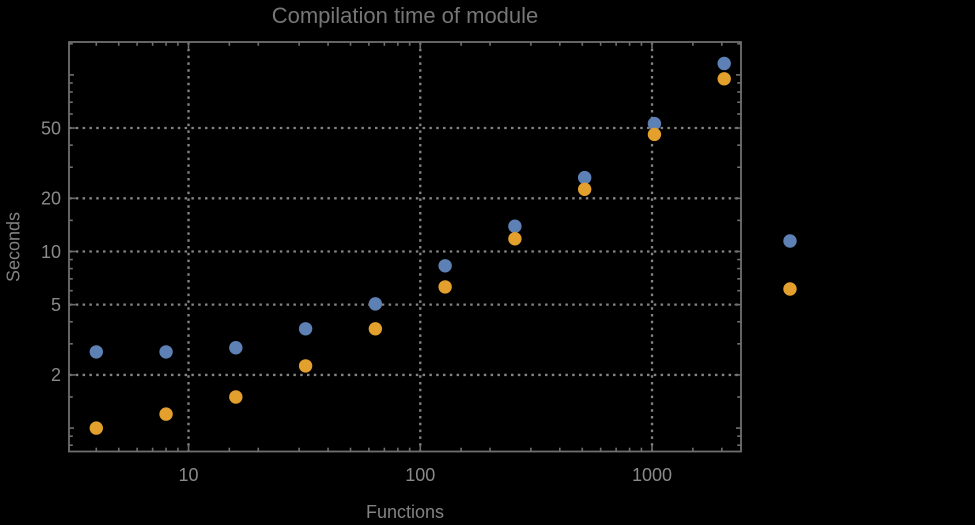 The height and width of the screenshot is (525, 975). What do you see at coordinates (652, 475) in the screenshot?
I see `x-tick-label: 1000` at bounding box center [652, 475].